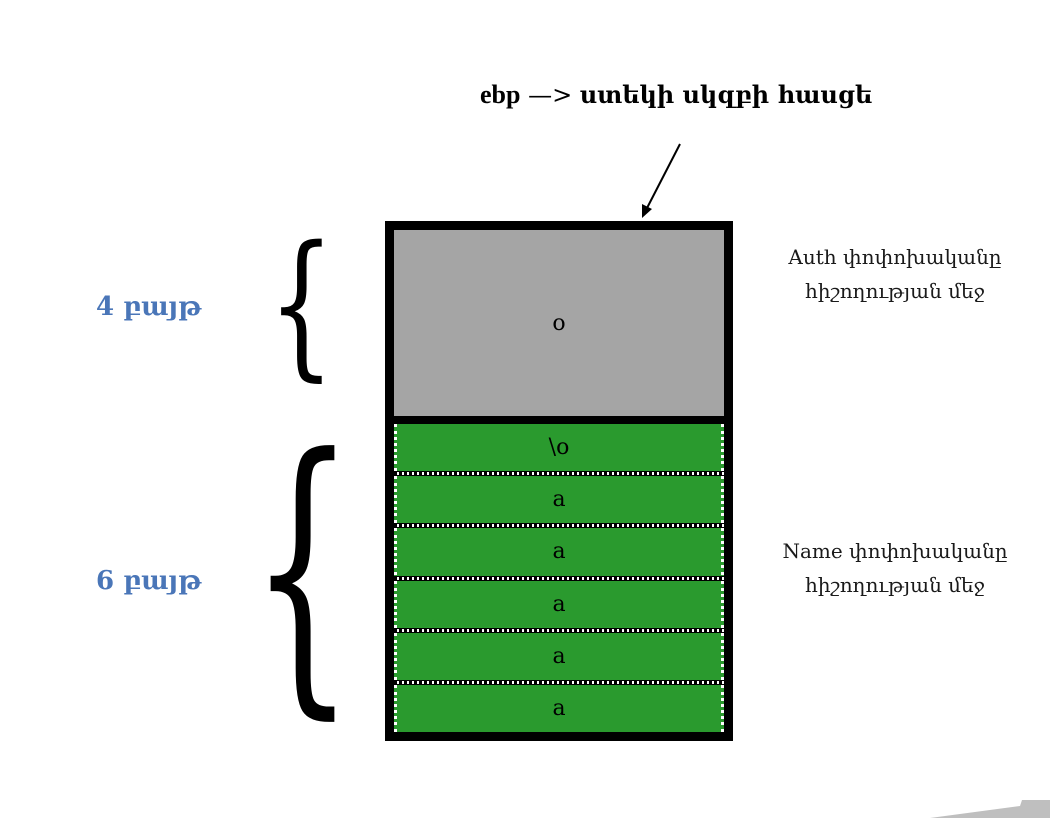 This screenshot has width=1050, height=818. I want to click on name-byte-value: \o, so click(559, 448).